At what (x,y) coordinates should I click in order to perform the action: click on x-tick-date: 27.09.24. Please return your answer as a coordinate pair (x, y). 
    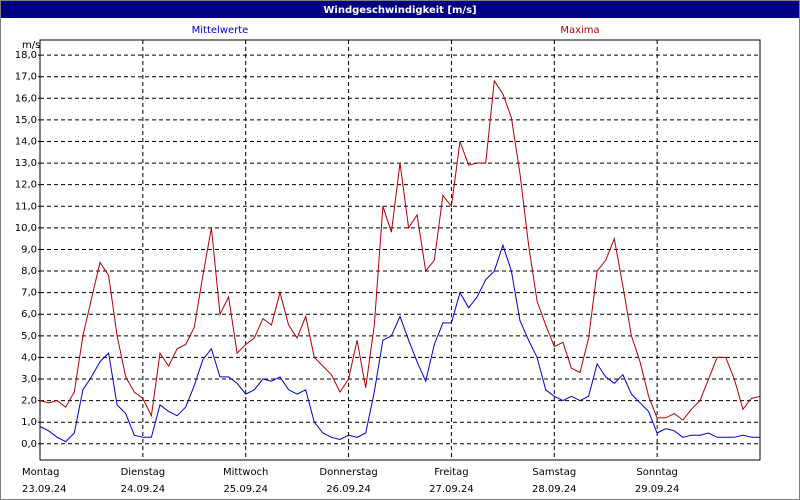
    Looking at the image, I should click on (451, 489).